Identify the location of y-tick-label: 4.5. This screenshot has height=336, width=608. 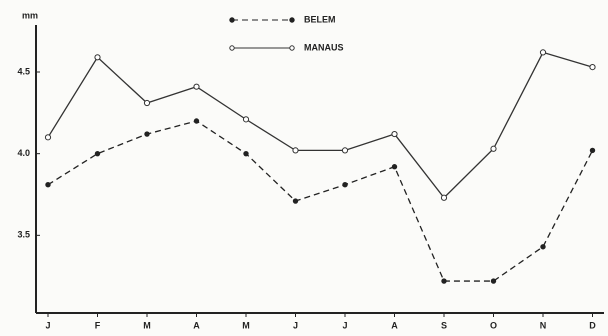
(23, 71).